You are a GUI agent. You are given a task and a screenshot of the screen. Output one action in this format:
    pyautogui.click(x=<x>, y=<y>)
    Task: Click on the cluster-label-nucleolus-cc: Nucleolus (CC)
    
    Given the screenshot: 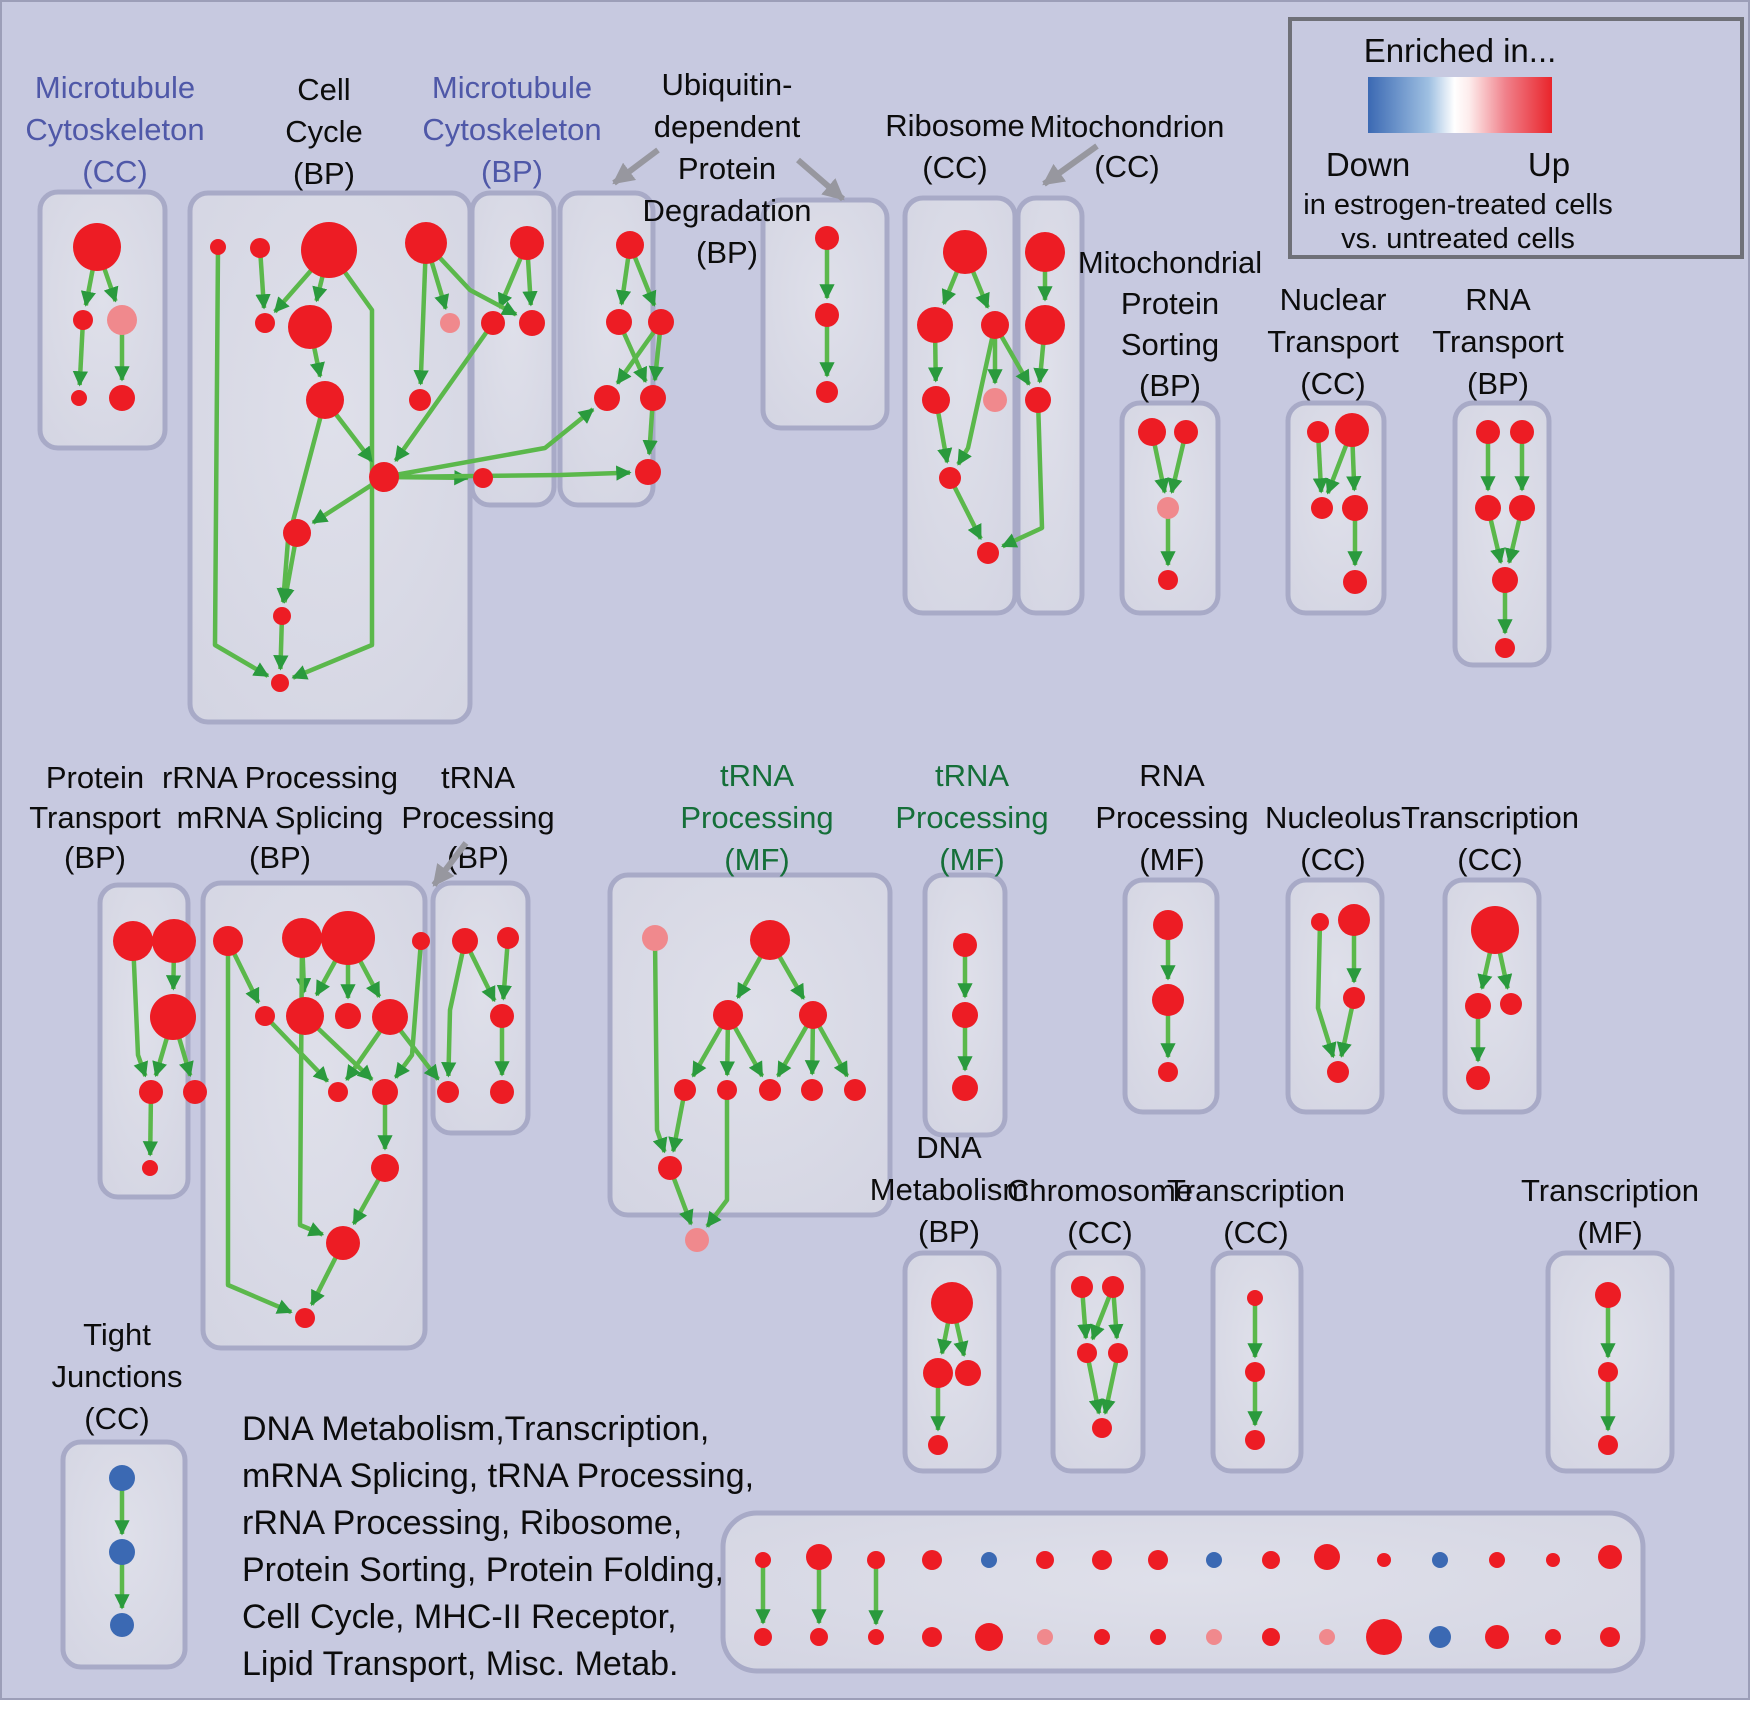 What is the action you would take?
    pyautogui.click(x=1333, y=838)
    